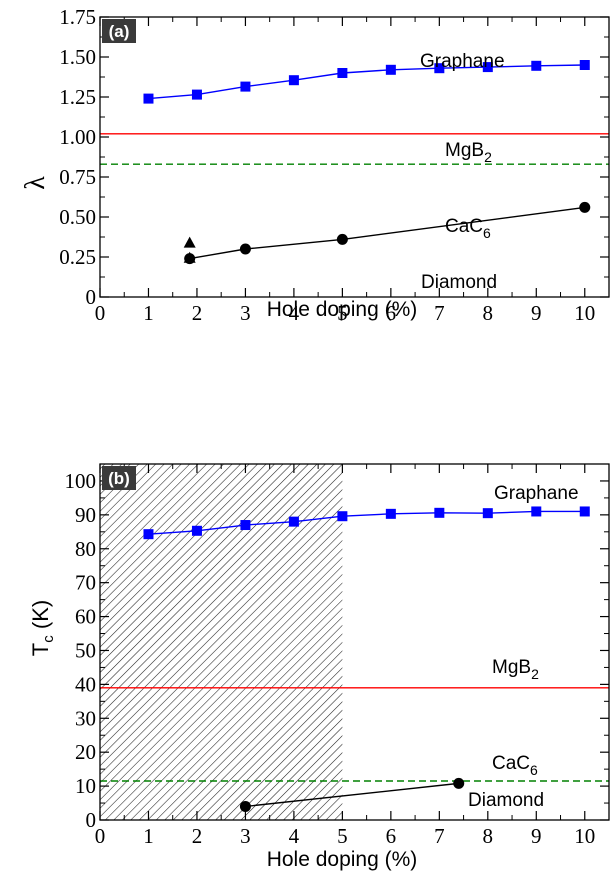 This screenshot has height=877, width=611. I want to click on y-tick-label: 1.00, so click(77, 137).